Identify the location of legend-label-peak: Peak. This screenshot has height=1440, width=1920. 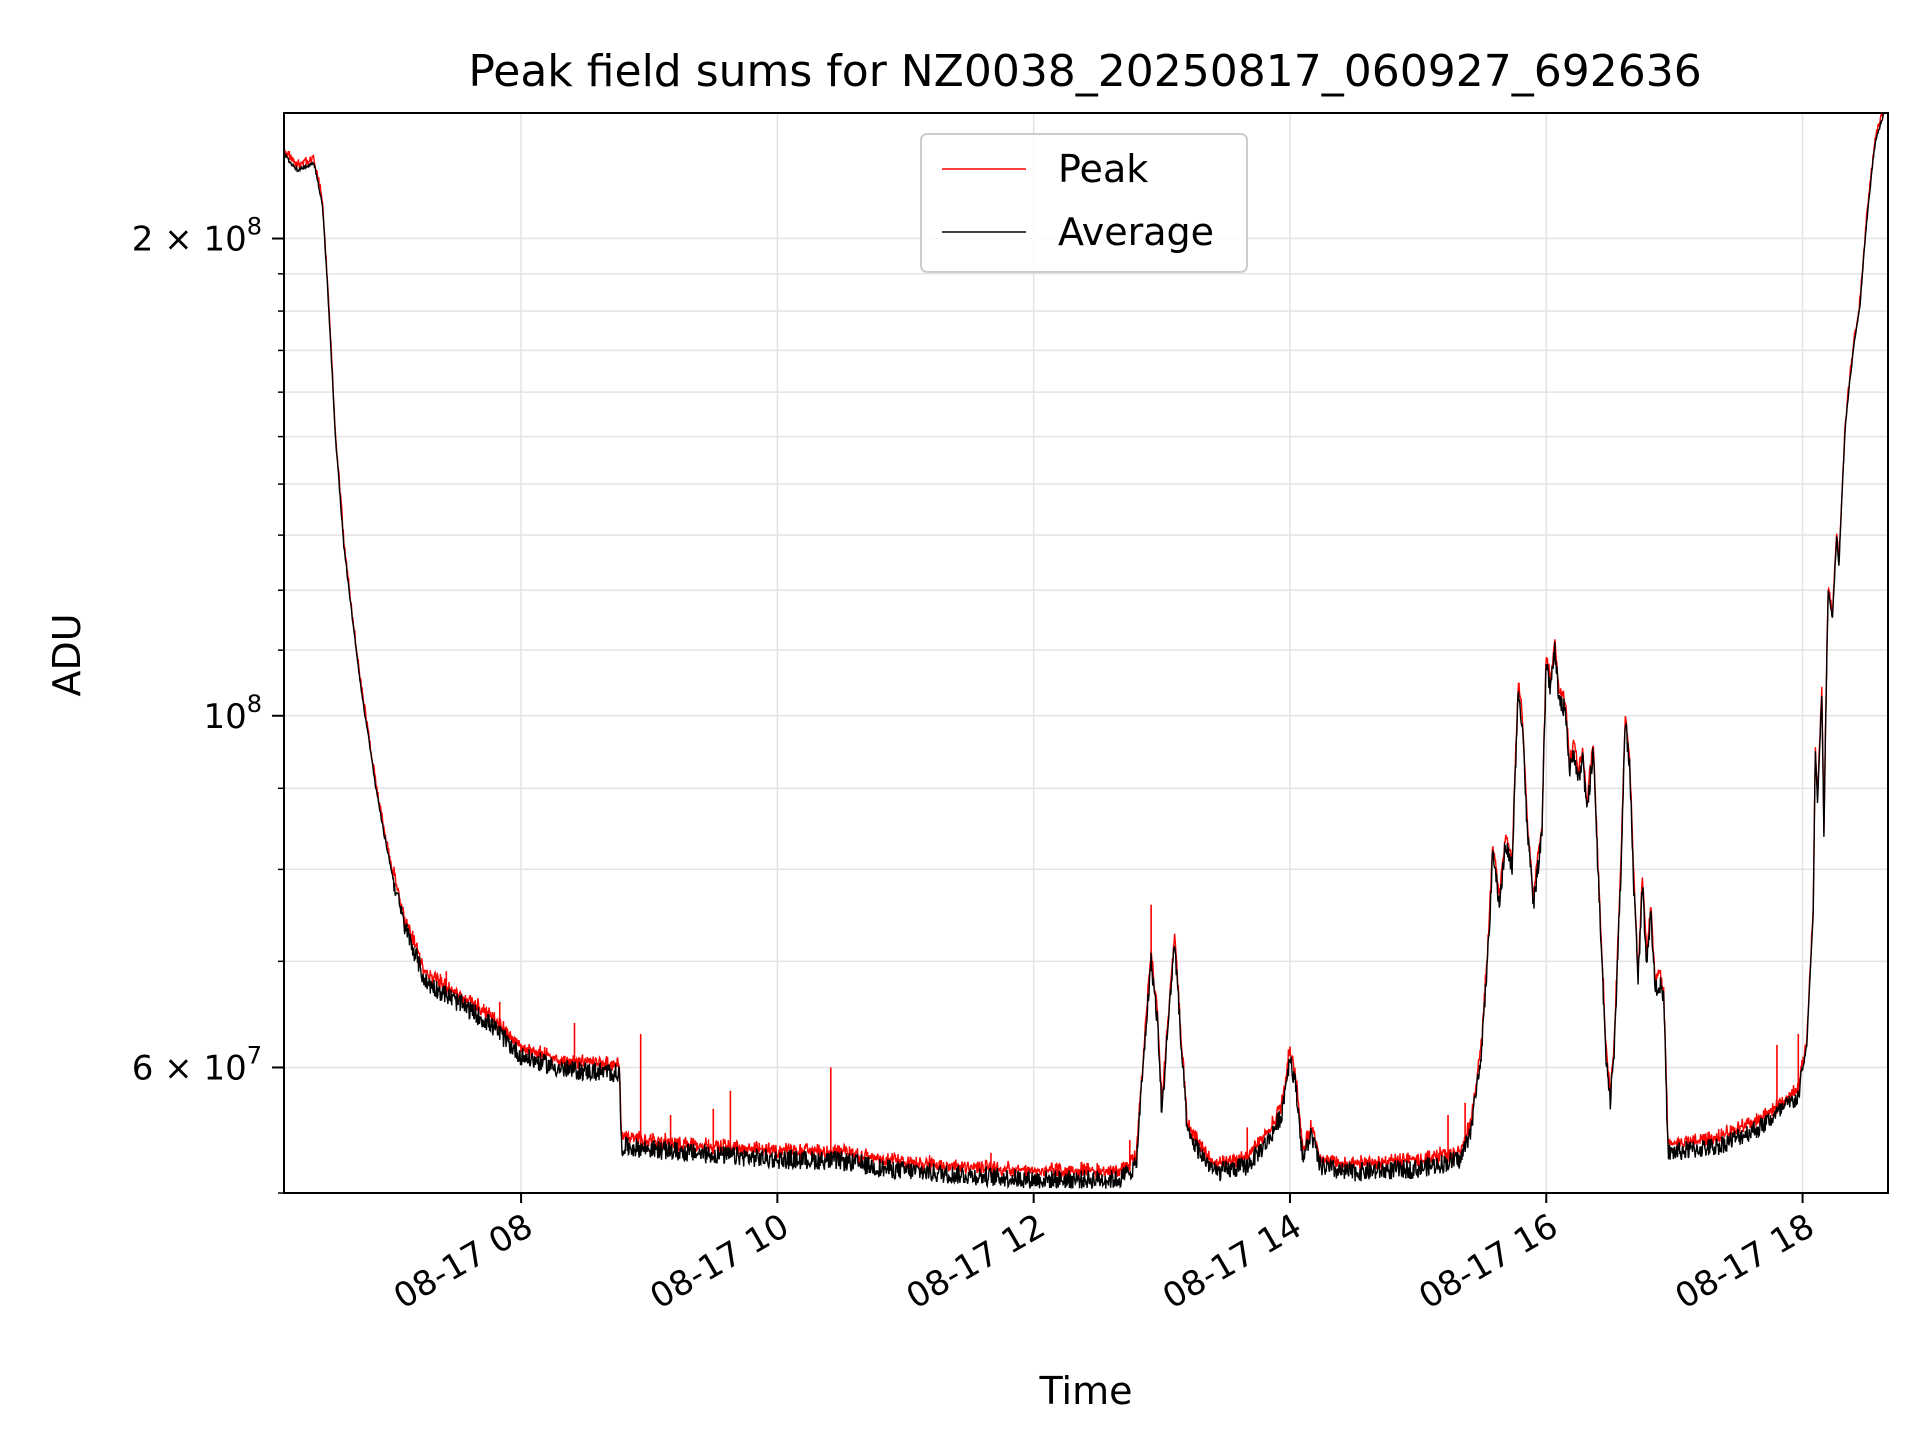
(1103, 169).